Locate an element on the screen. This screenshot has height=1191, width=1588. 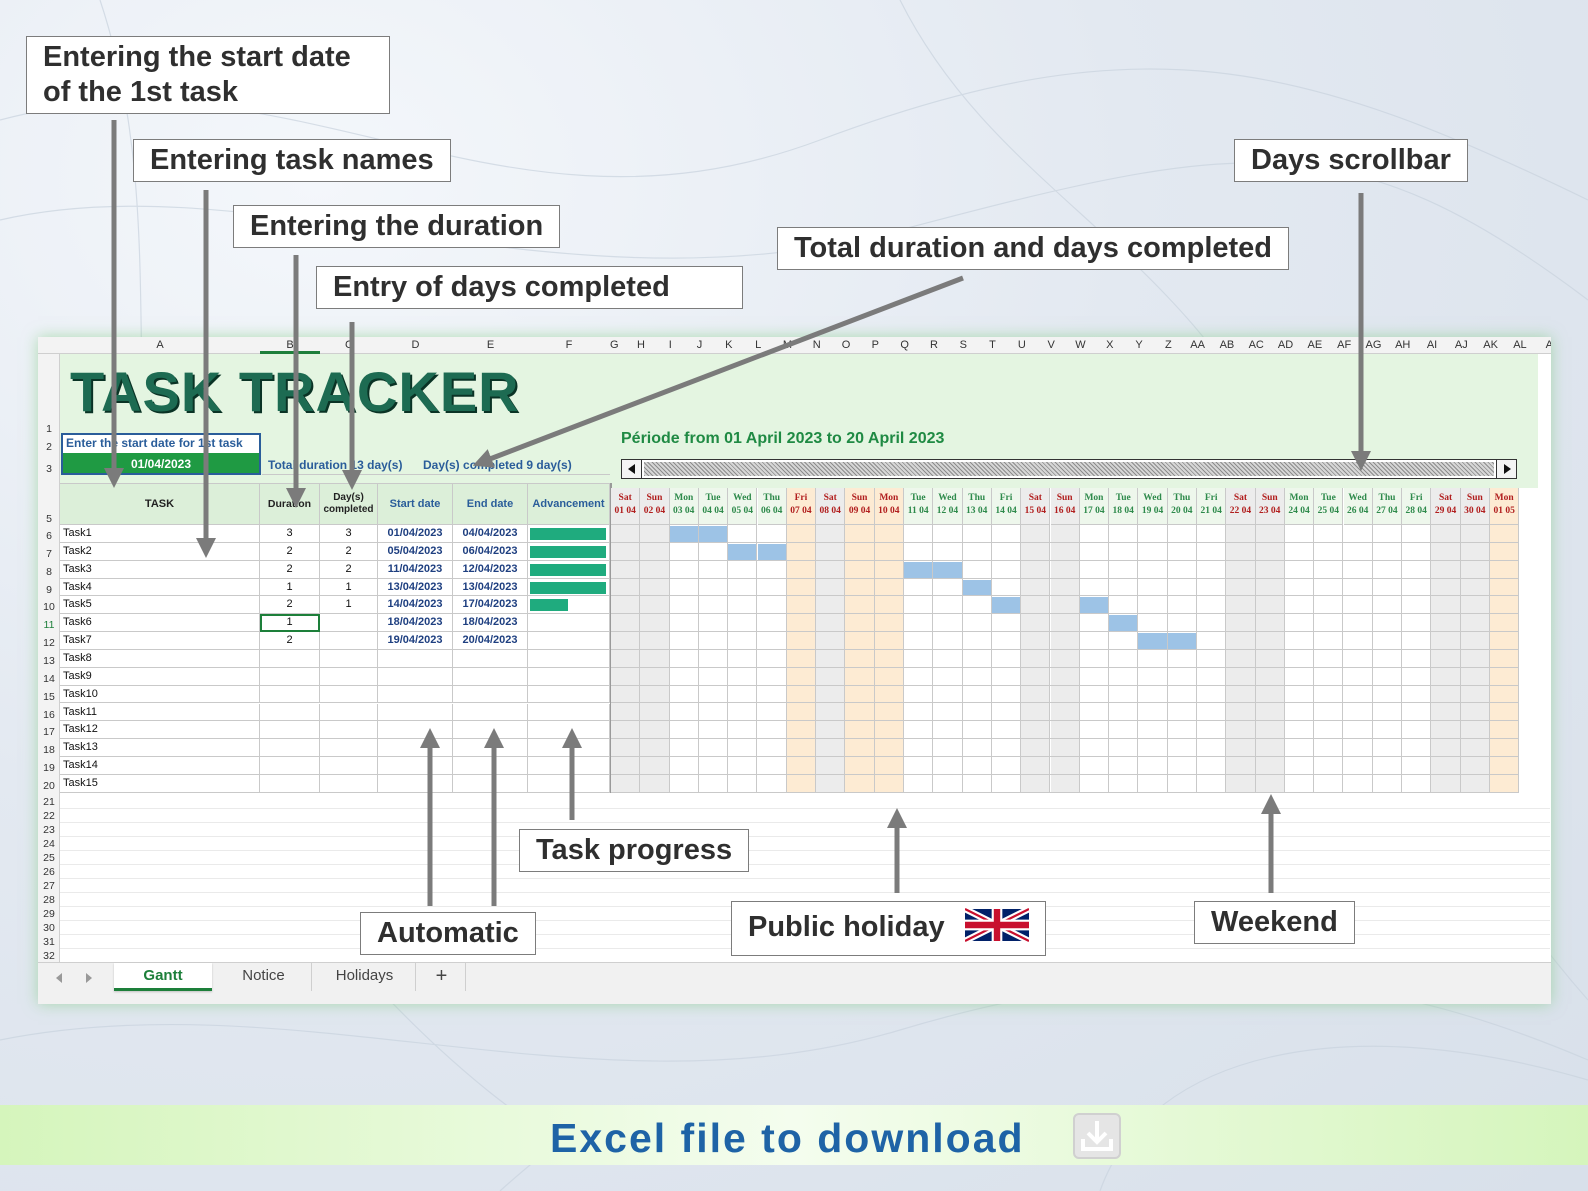
row-number: 8 is located at coordinates (49, 571).